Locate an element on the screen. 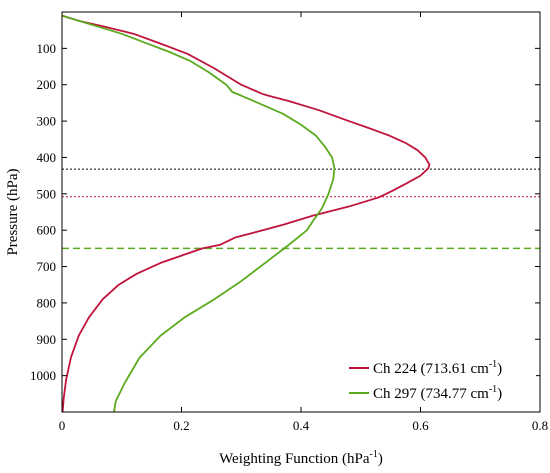 The height and width of the screenshot is (473, 550). legend-label-ch297-close: ) is located at coordinates (499, 394).